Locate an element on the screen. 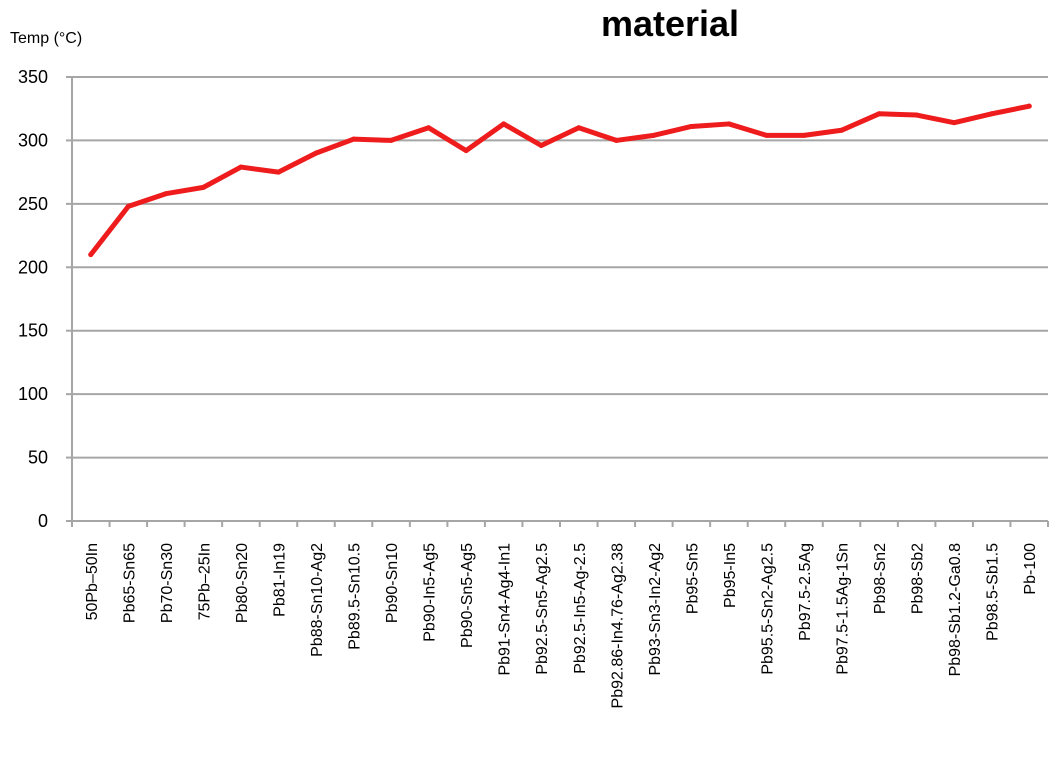  y-tick-labels: 0 50 100 150 200 250 300 350 is located at coordinates (33, 299).